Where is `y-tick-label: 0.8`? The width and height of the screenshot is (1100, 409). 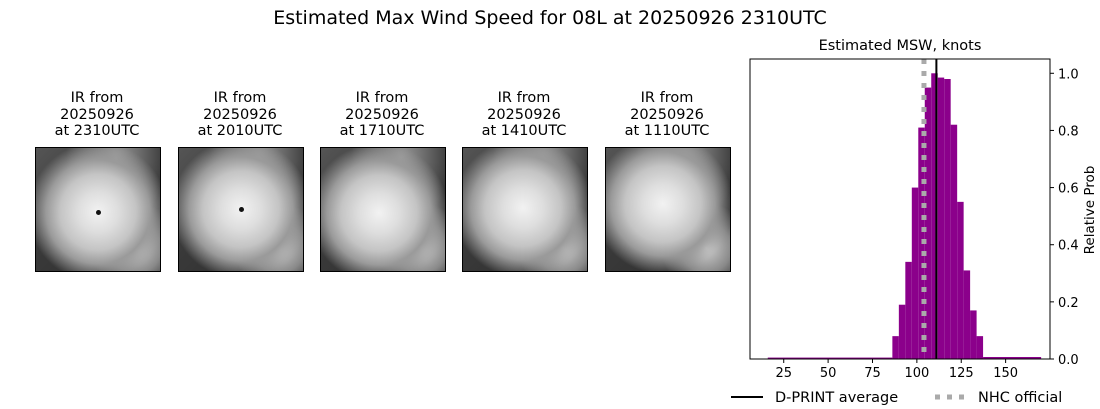 y-tick-label: 0.8 is located at coordinates (1068, 131).